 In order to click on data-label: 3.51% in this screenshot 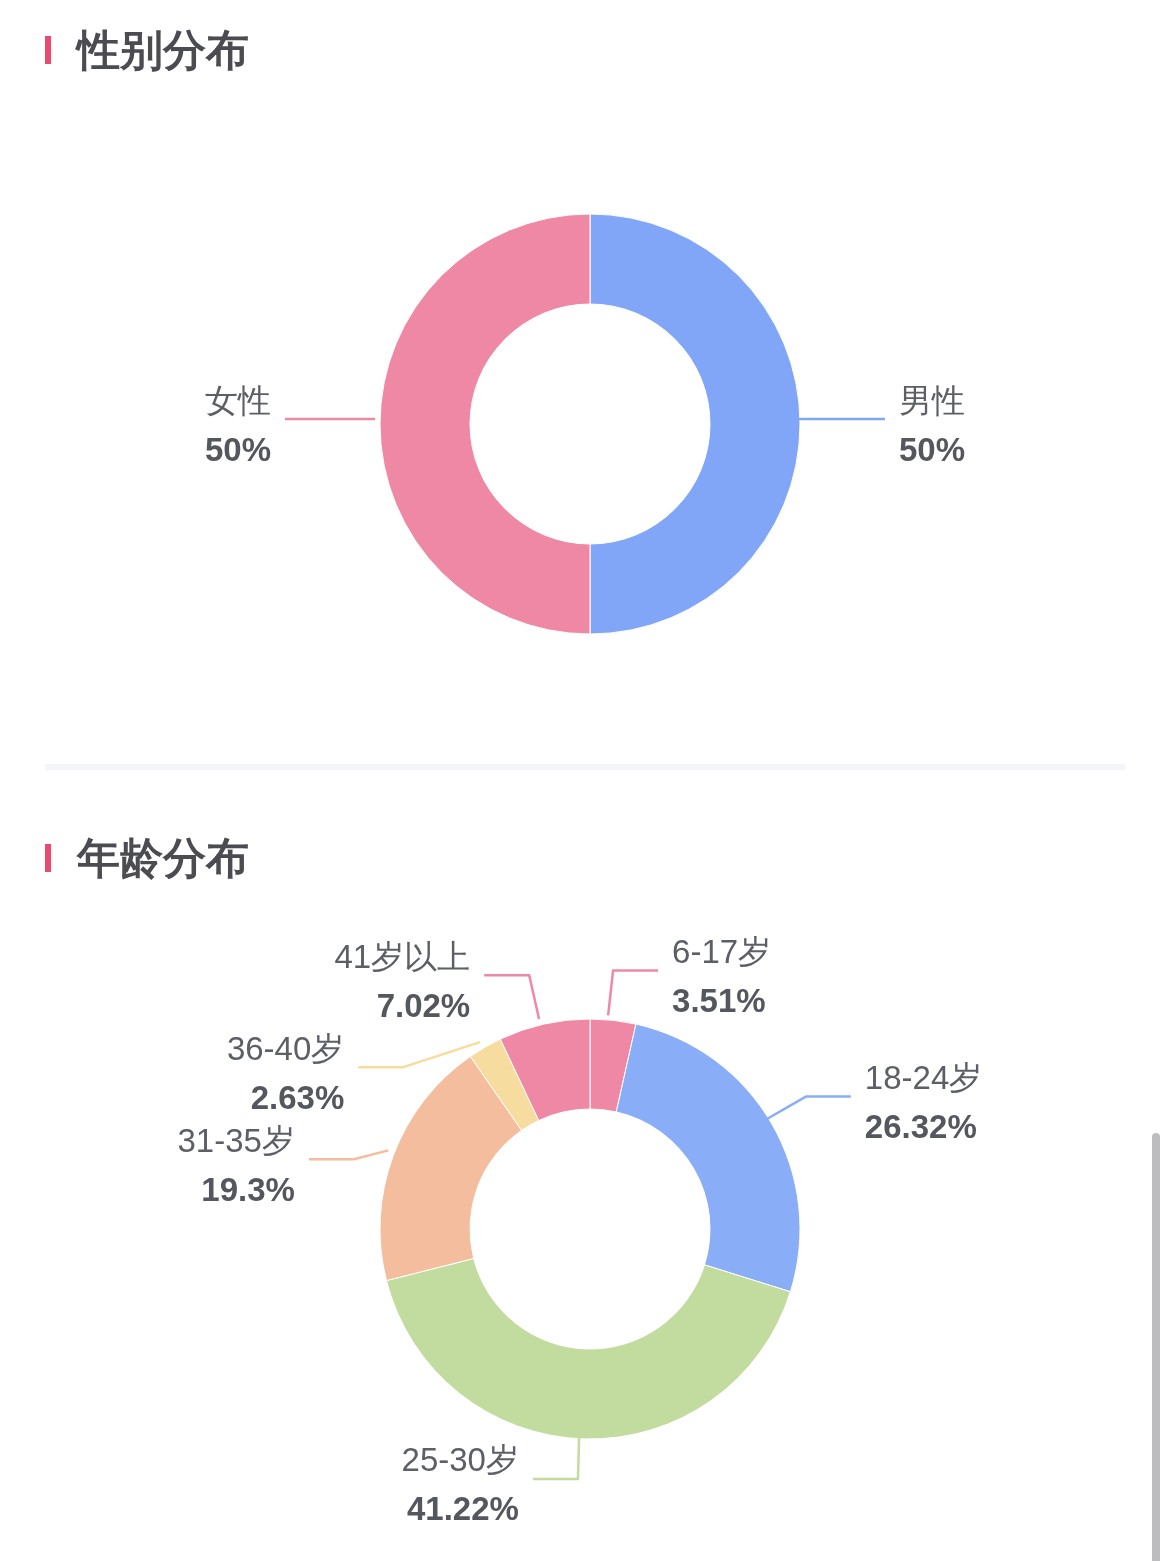, I will do `click(719, 1001)`.